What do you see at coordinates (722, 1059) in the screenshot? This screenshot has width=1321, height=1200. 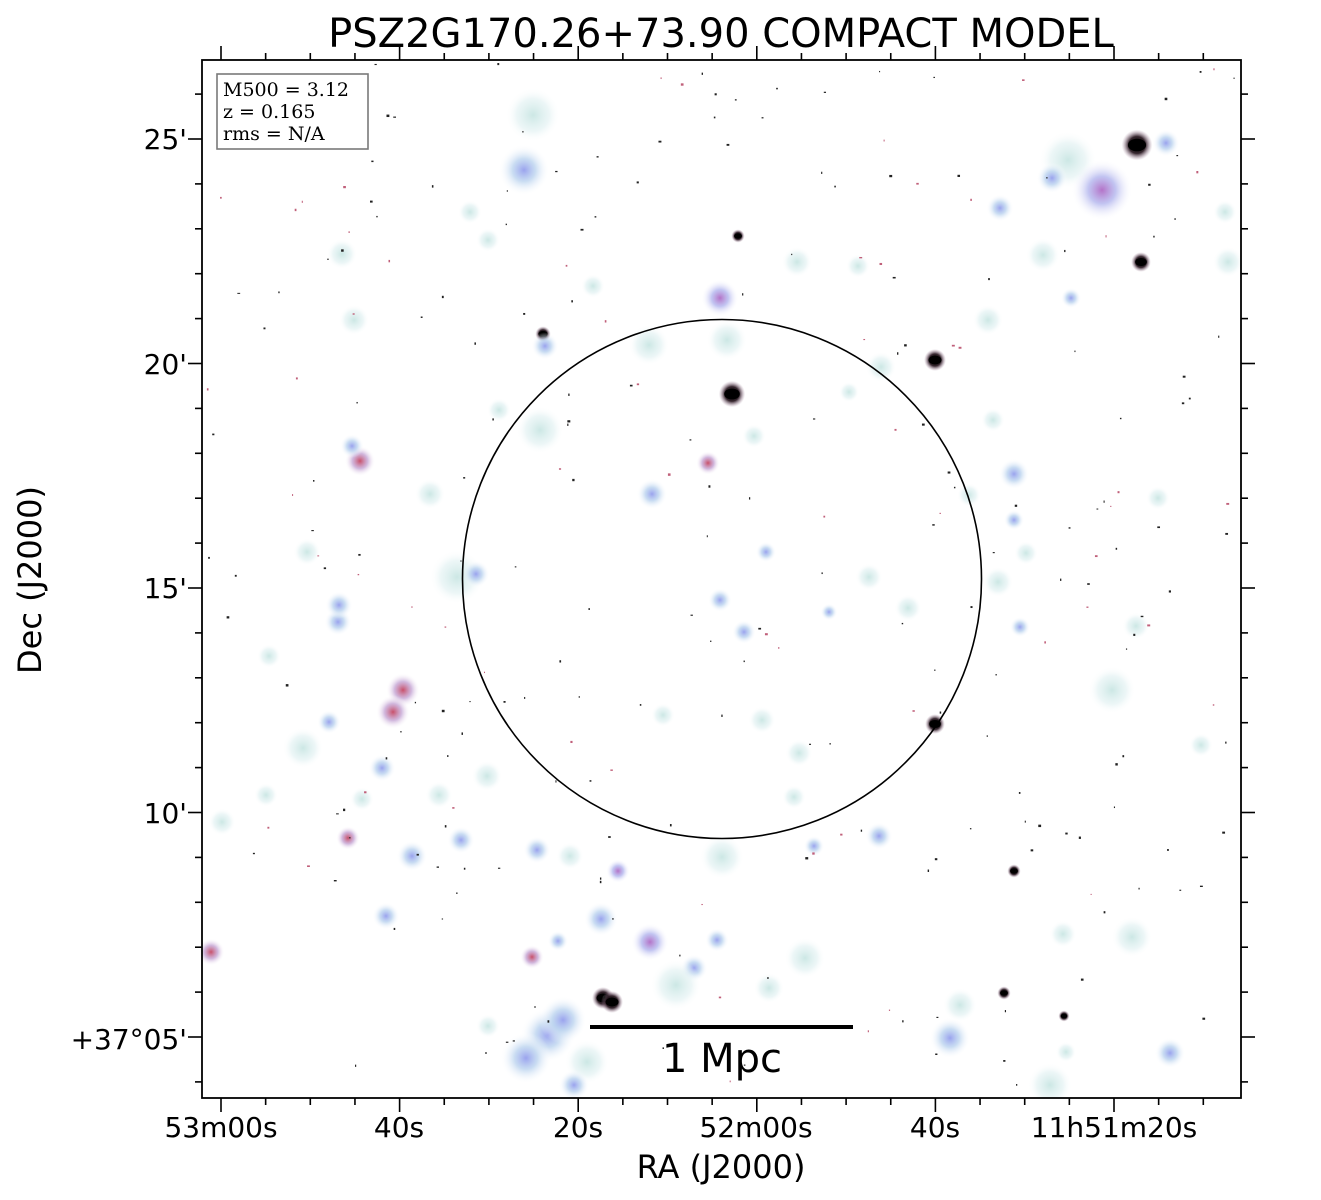 I see `scale-bar-label: 1 Mpc` at bounding box center [722, 1059].